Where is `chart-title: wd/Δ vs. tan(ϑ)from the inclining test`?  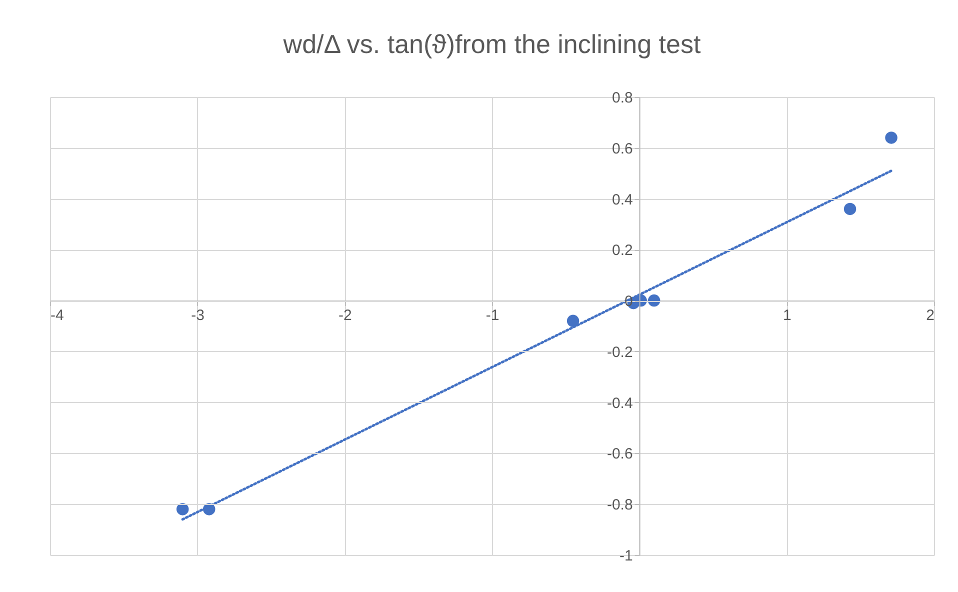 chart-title: wd/Δ vs. tan(ϑ)from the inclining test is located at coordinates (492, 44).